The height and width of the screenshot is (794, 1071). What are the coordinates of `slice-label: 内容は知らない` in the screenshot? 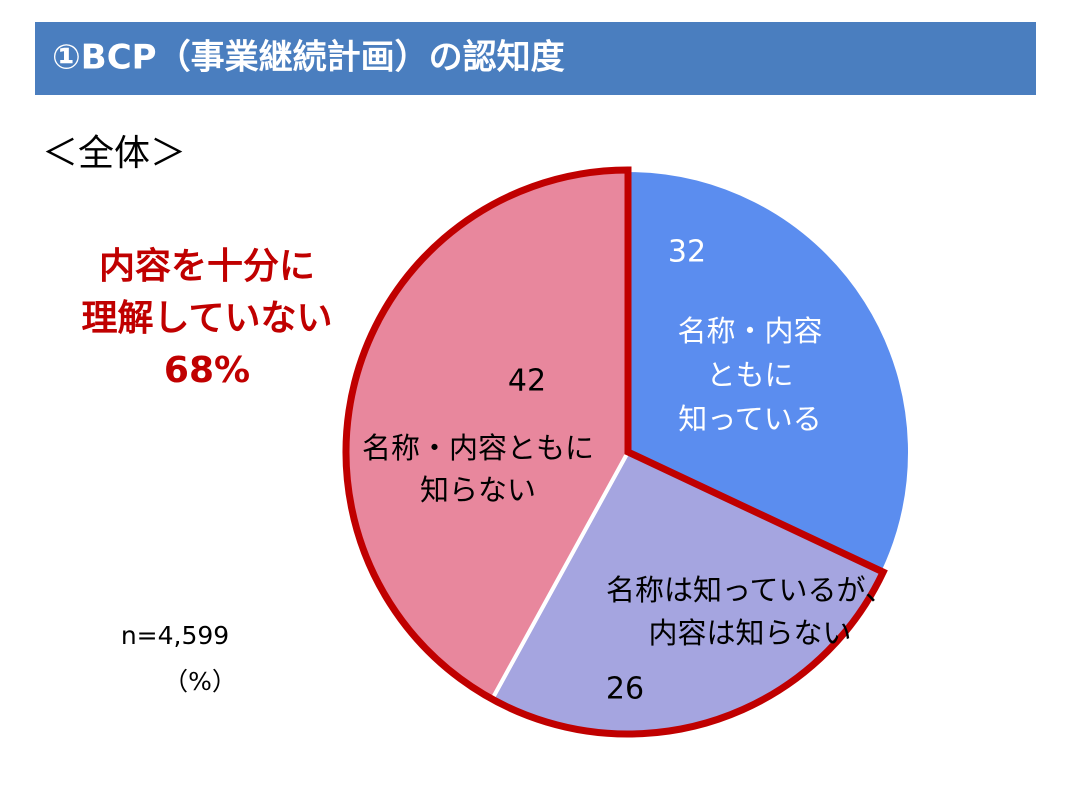 It's located at (749, 633).